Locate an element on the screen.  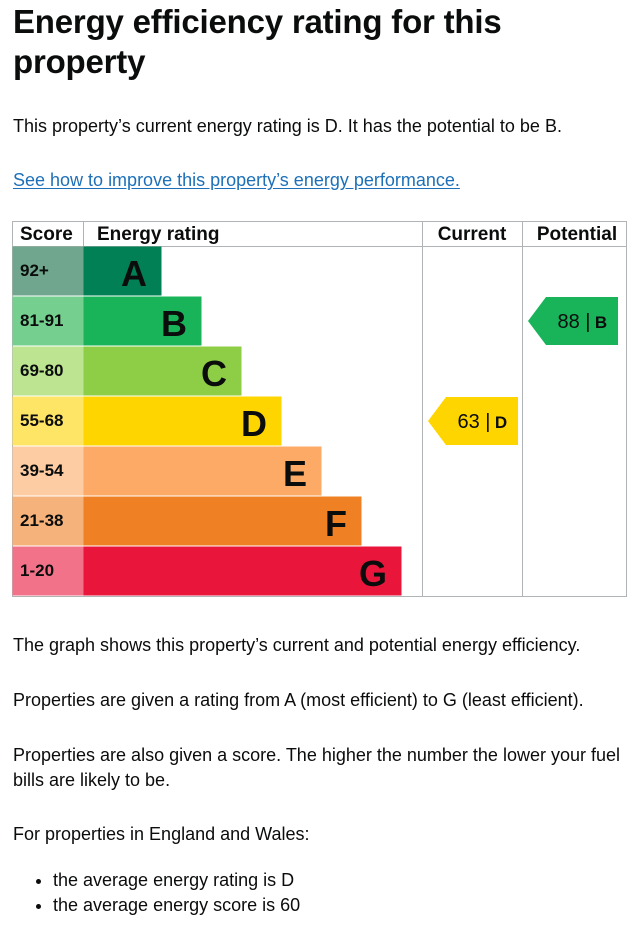
potential-arrow is located at coordinates (573, 321).